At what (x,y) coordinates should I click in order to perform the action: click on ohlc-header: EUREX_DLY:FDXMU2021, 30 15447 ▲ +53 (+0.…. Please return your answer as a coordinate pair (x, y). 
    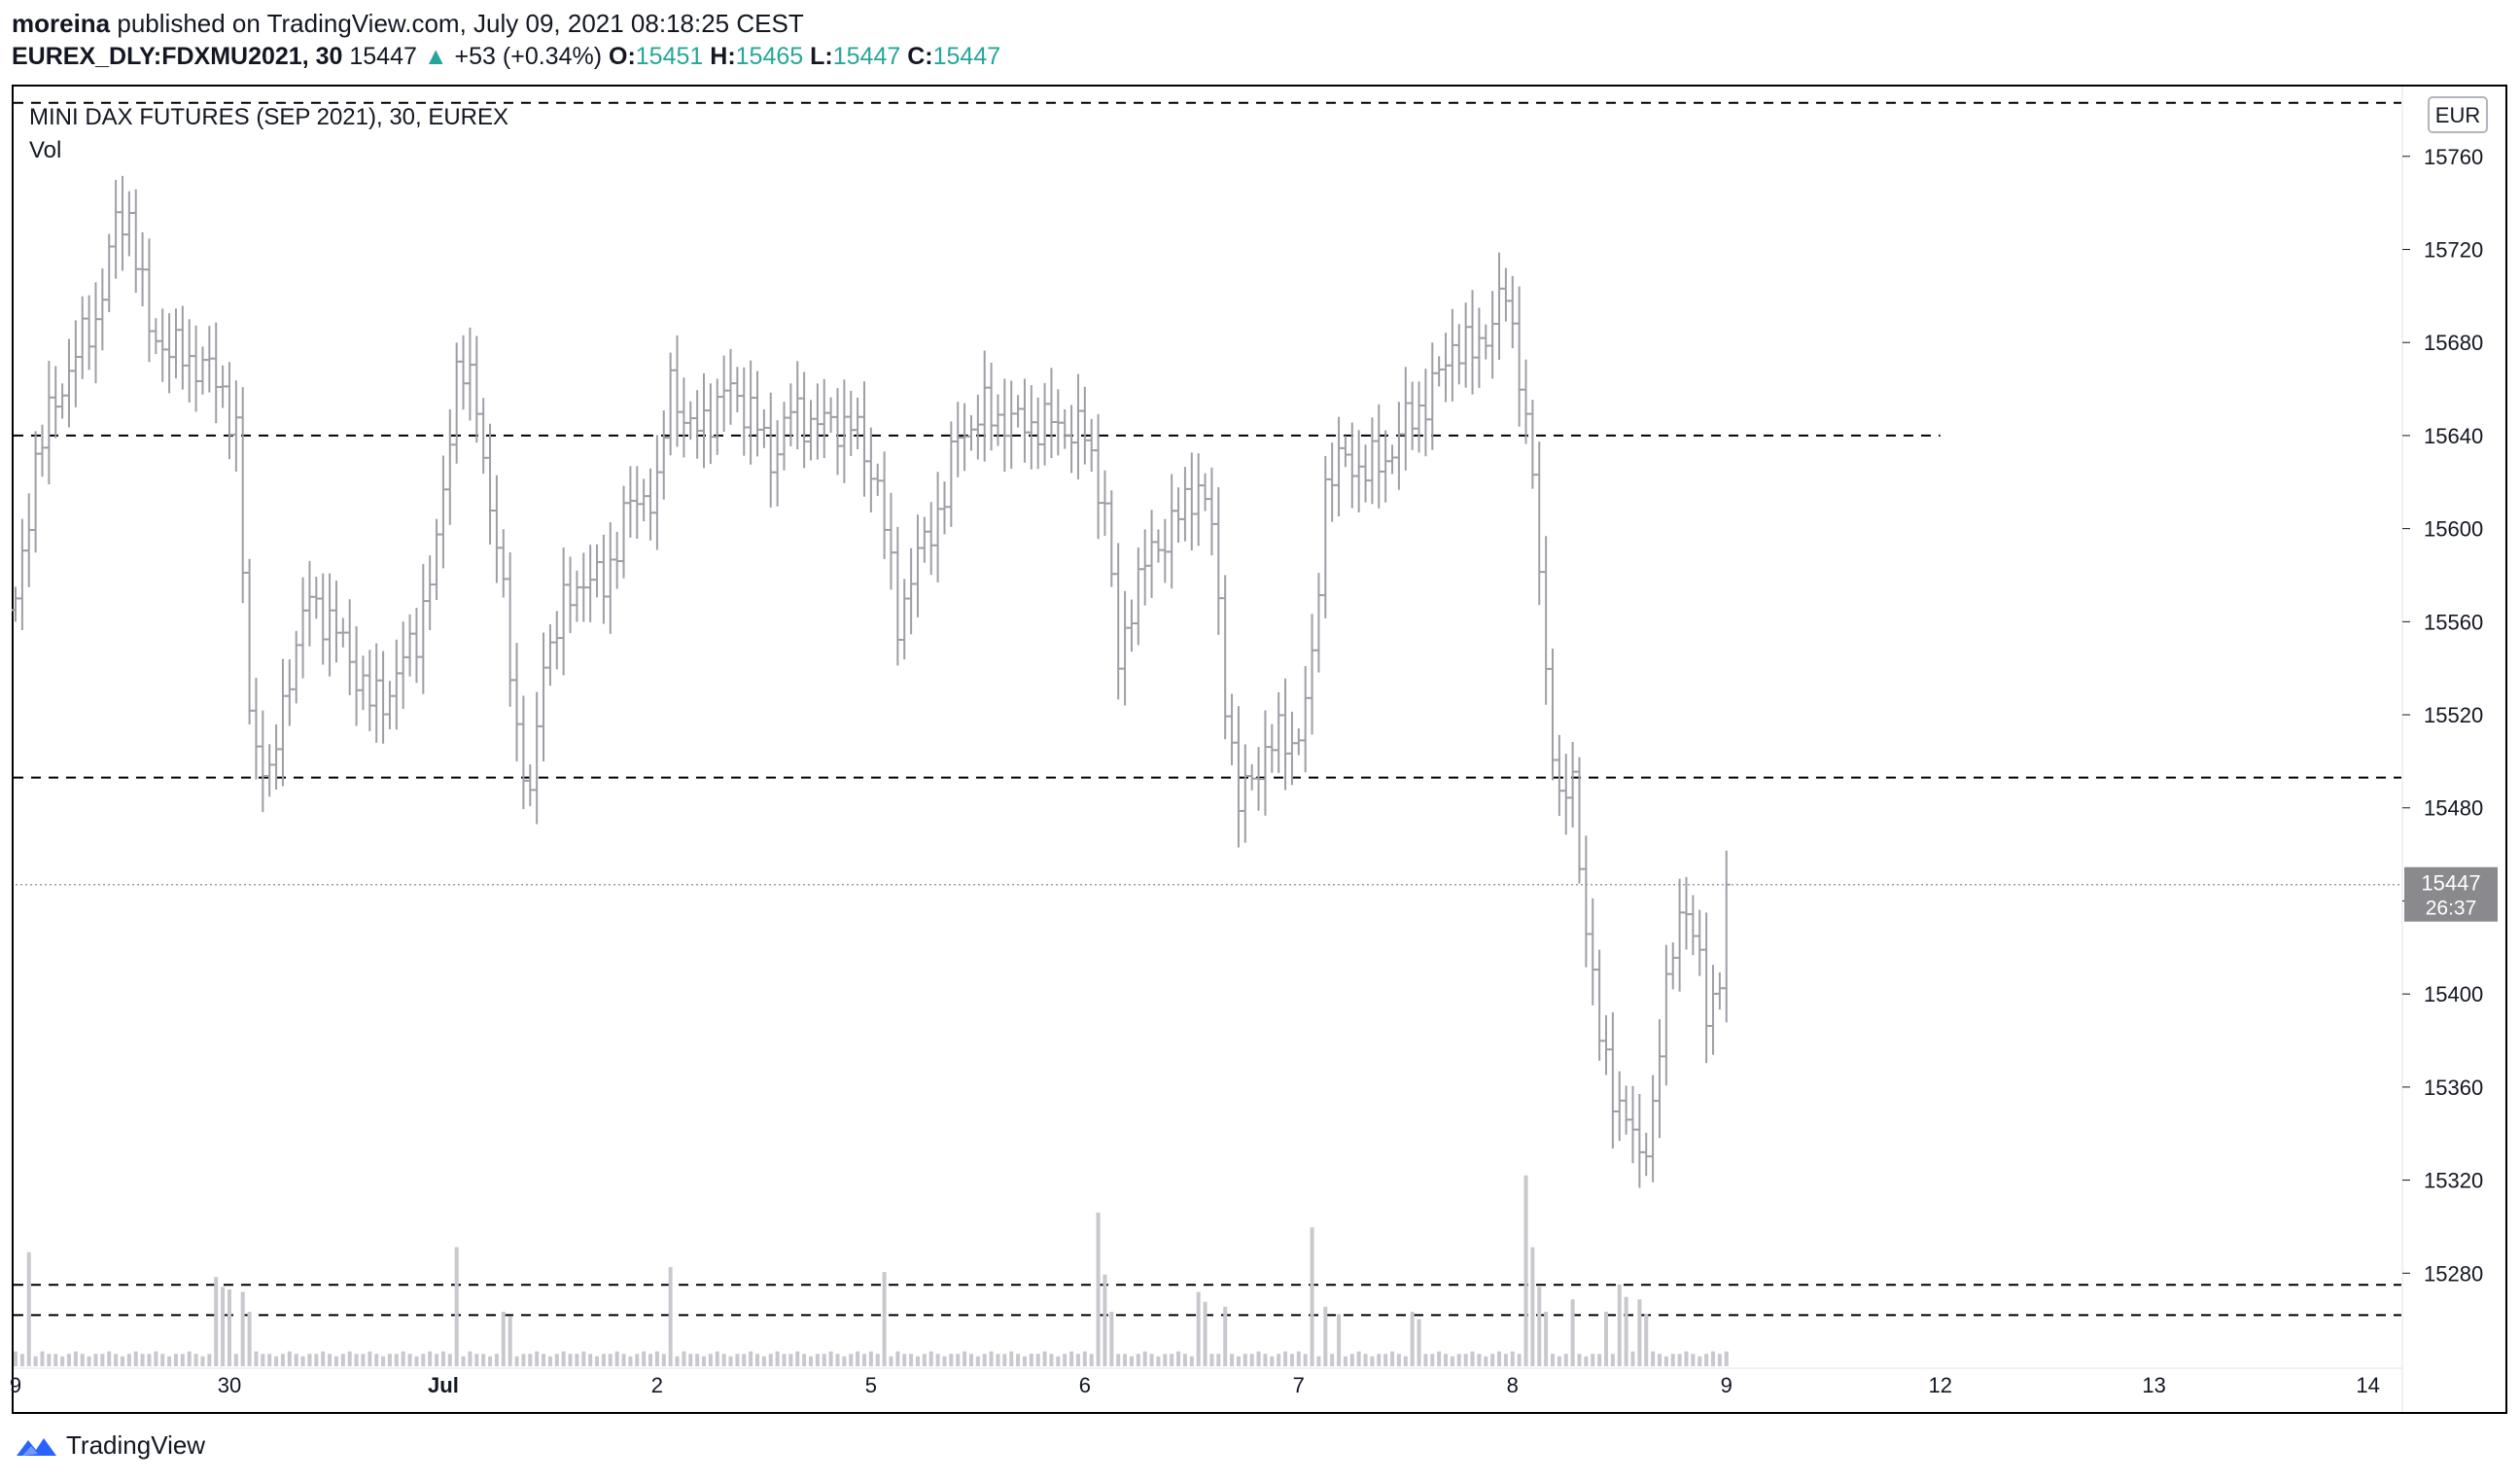
    Looking at the image, I should click on (506, 56).